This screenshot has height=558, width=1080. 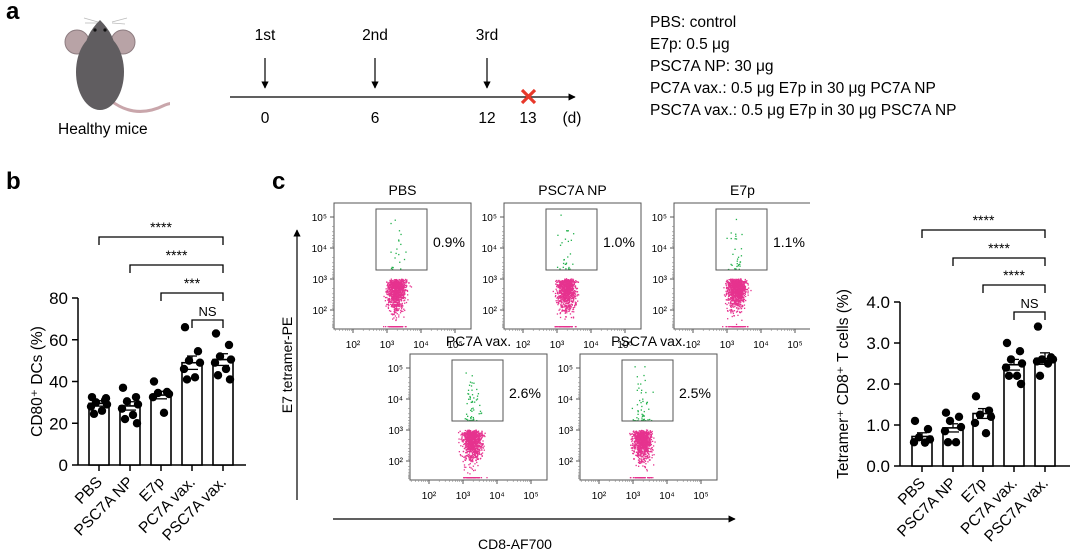 What do you see at coordinates (878, 425) in the screenshot?
I see `y-tick-label: 1.0` at bounding box center [878, 425].